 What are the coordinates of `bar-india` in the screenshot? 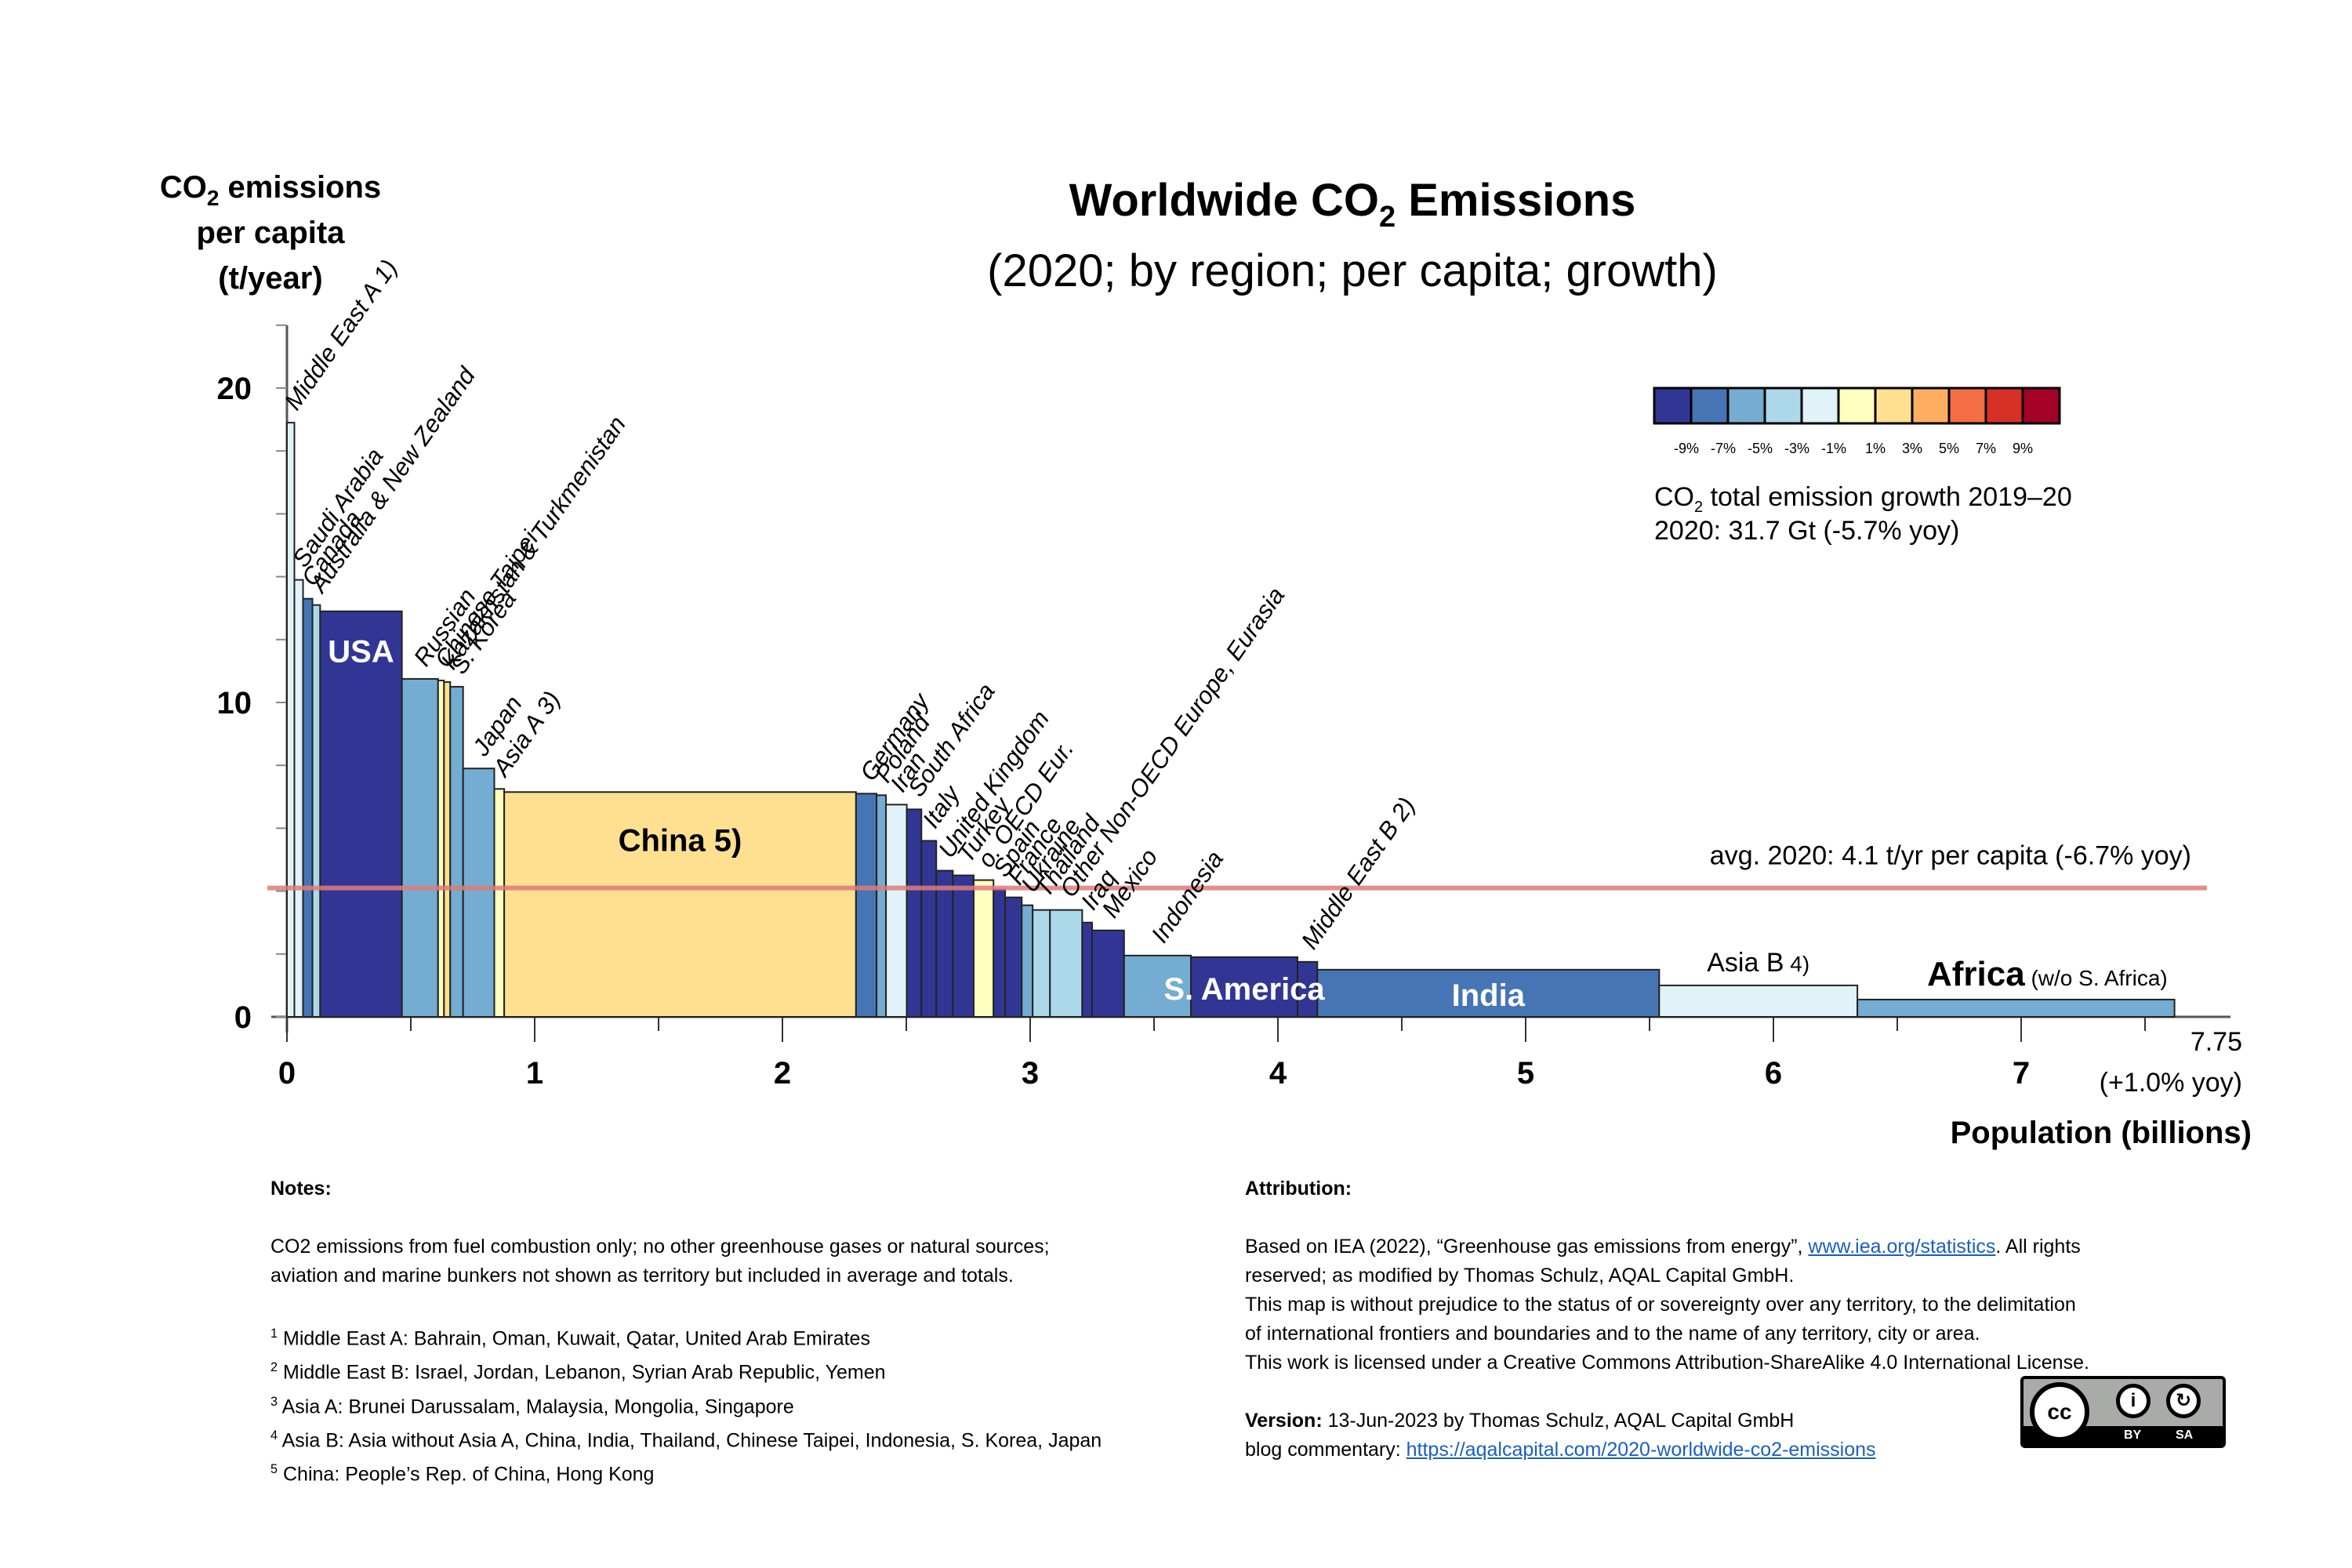 It's located at (1488, 993).